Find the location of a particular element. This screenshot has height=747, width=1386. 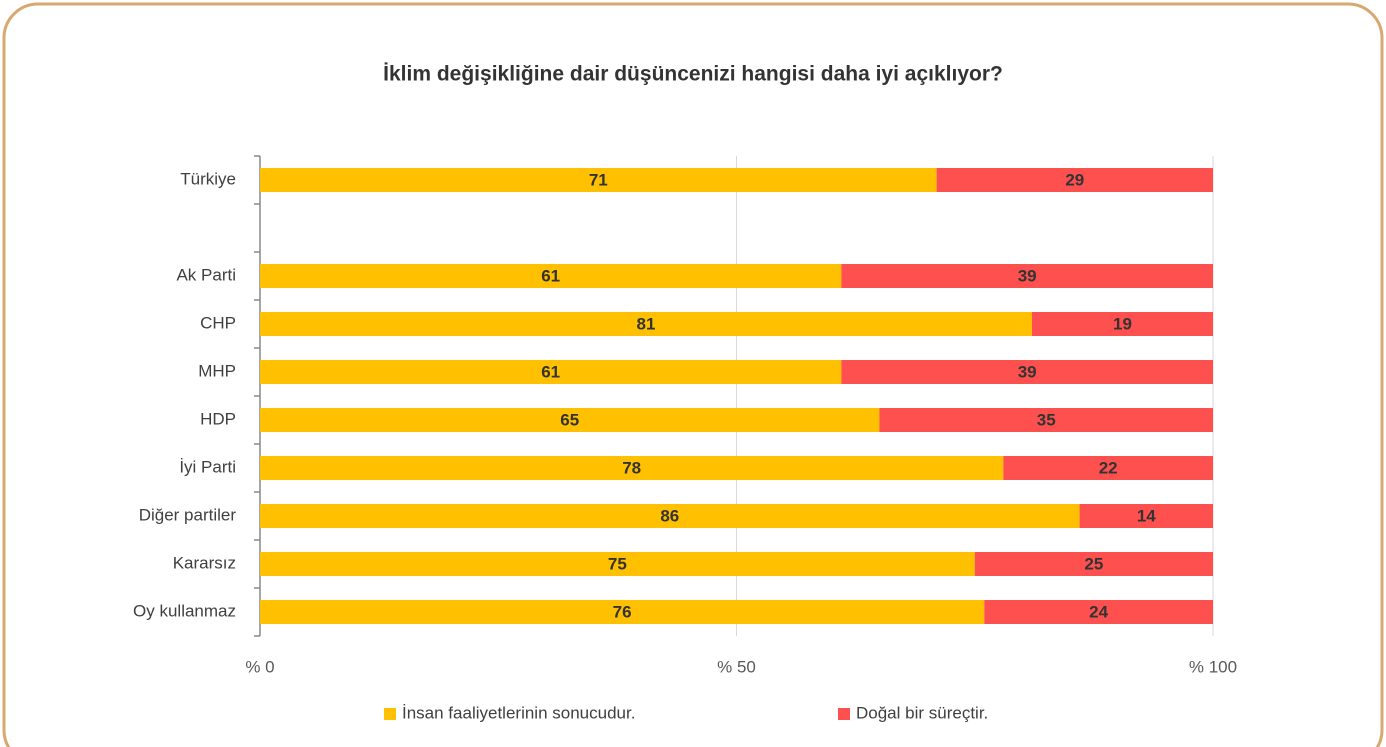

data-label: 65 is located at coordinates (569, 419).